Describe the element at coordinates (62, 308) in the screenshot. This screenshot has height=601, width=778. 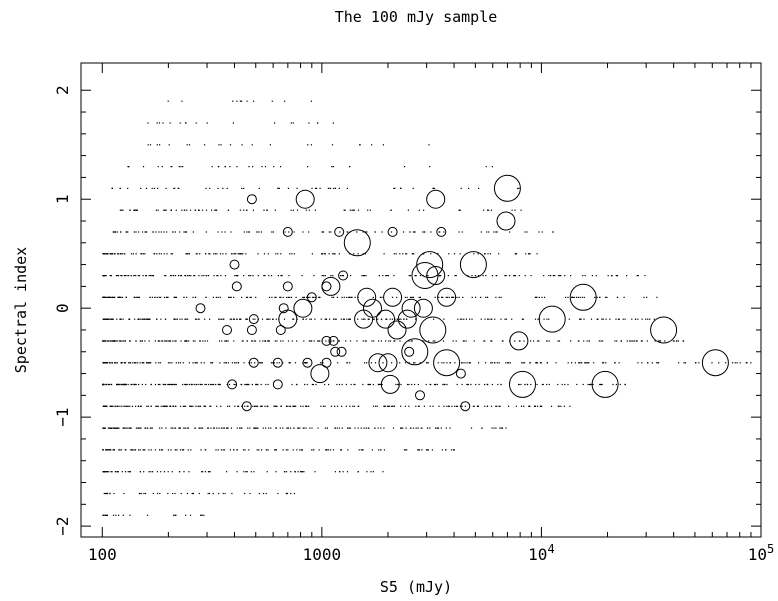
I see `y-tick-label: 0` at that location.